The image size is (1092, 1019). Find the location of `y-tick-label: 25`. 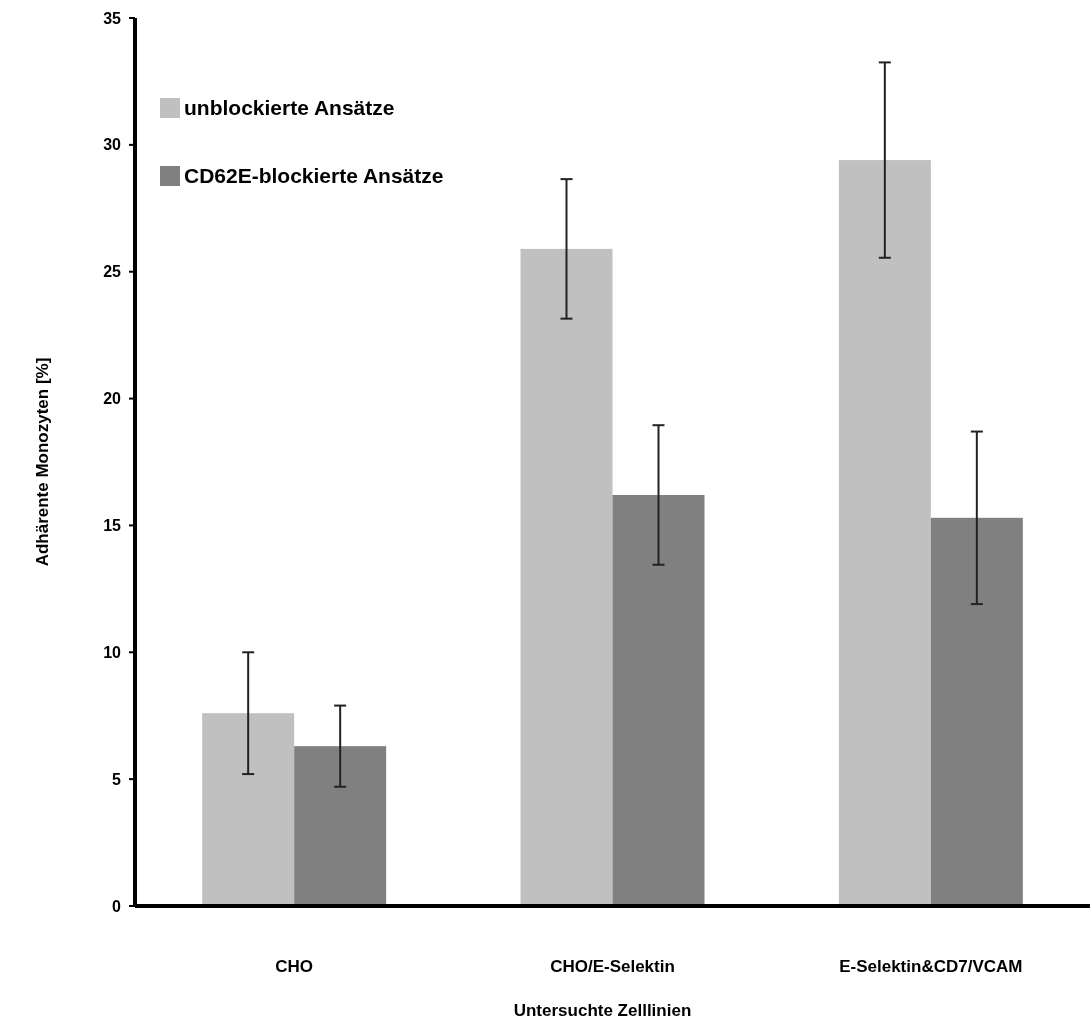

y-tick-label: 25 is located at coordinates (112, 272).